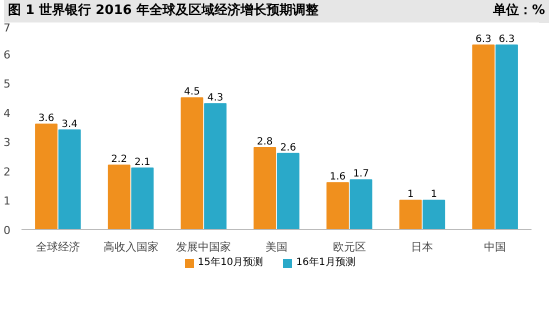 This screenshot has width=557, height=320. Describe the element at coordinates (163, 11) in the screenshot. I see `title: 图 1 世界银行 2016 年全球及区域经济增长预期调整` at that location.